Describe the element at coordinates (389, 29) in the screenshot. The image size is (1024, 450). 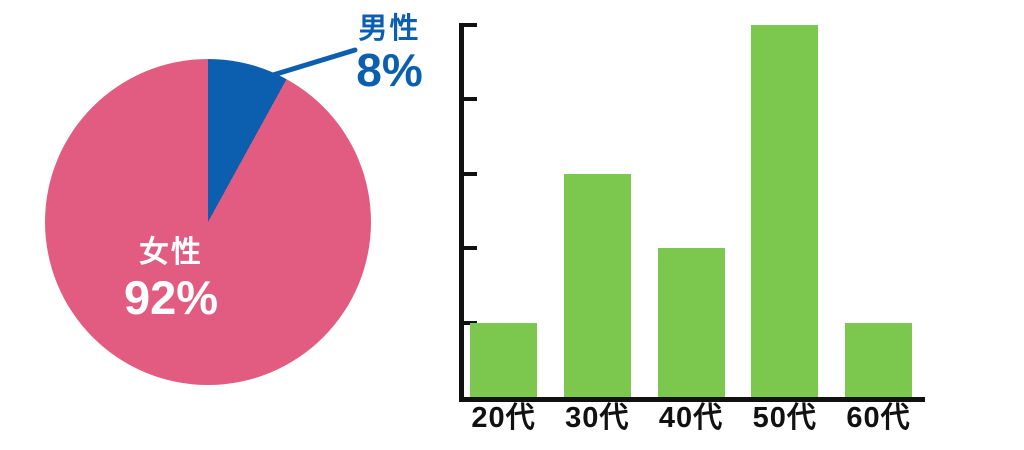
I see `male-label: 男性` at that location.